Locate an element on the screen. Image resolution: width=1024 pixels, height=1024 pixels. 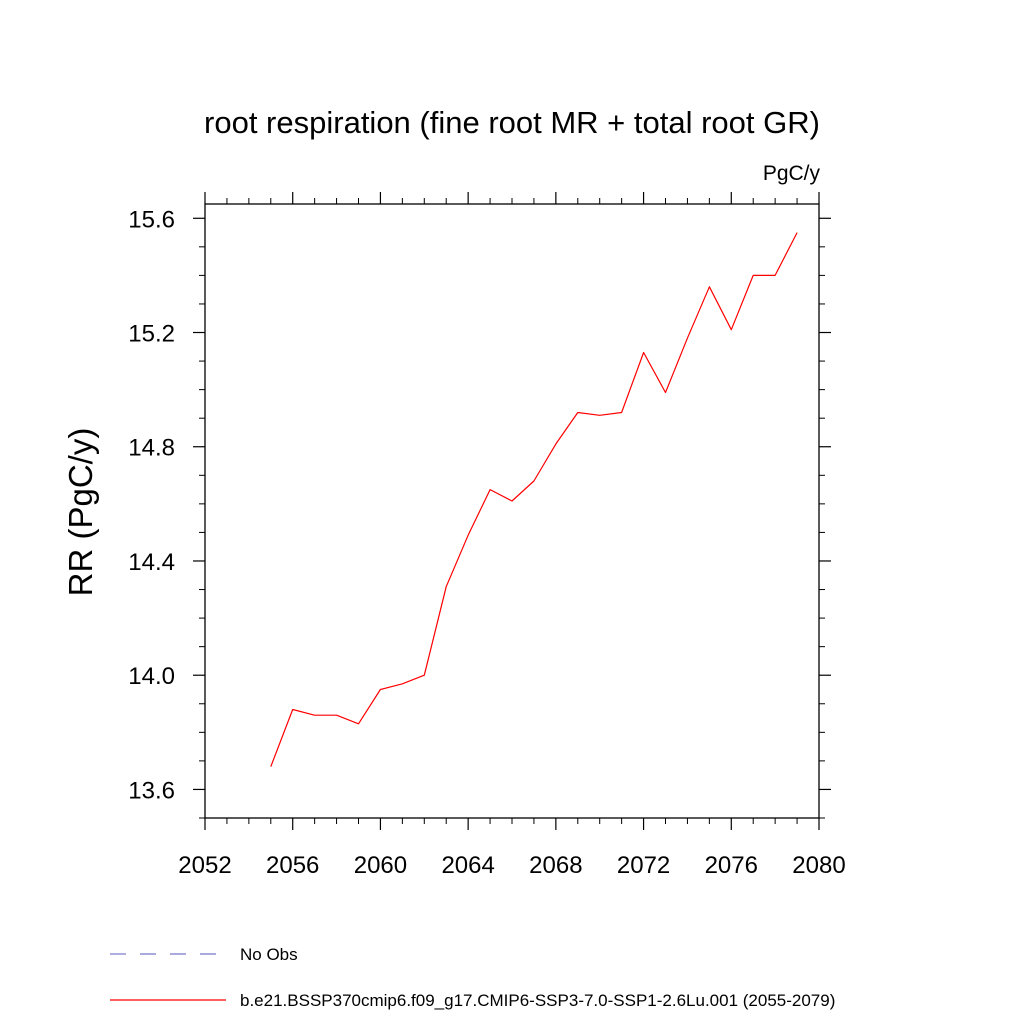
x-tick-label: 2060 is located at coordinates (380, 865).